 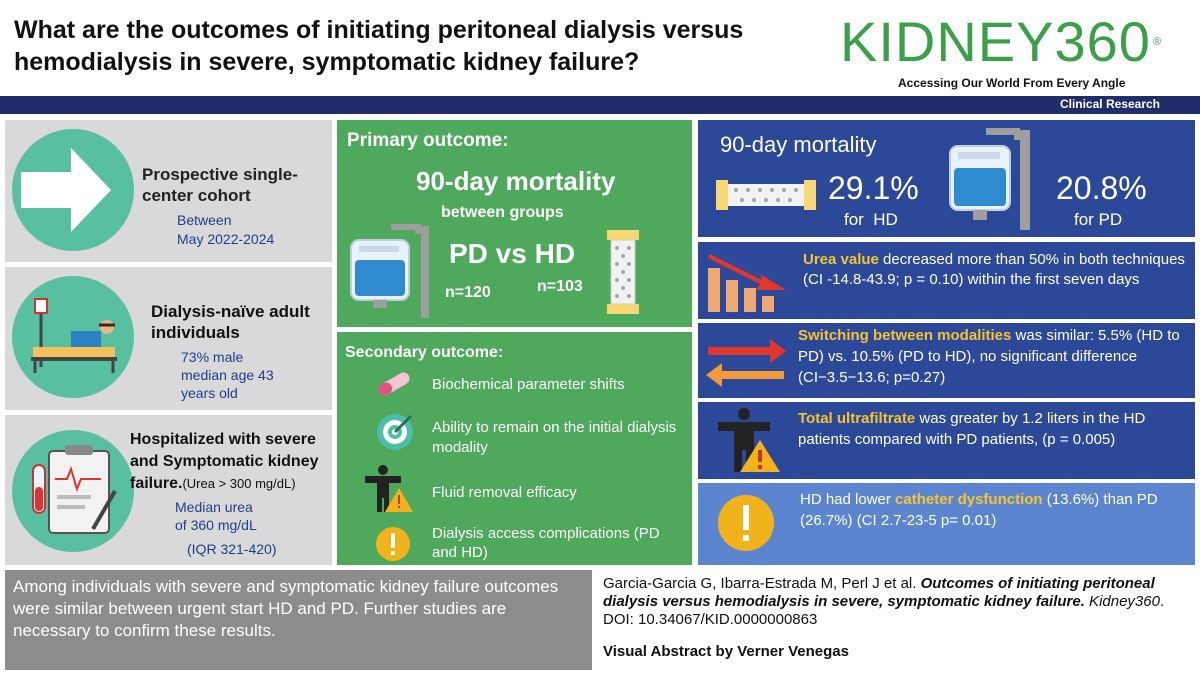 What do you see at coordinates (600, 105) in the screenshot?
I see `category-bar: Clinical Research` at bounding box center [600, 105].